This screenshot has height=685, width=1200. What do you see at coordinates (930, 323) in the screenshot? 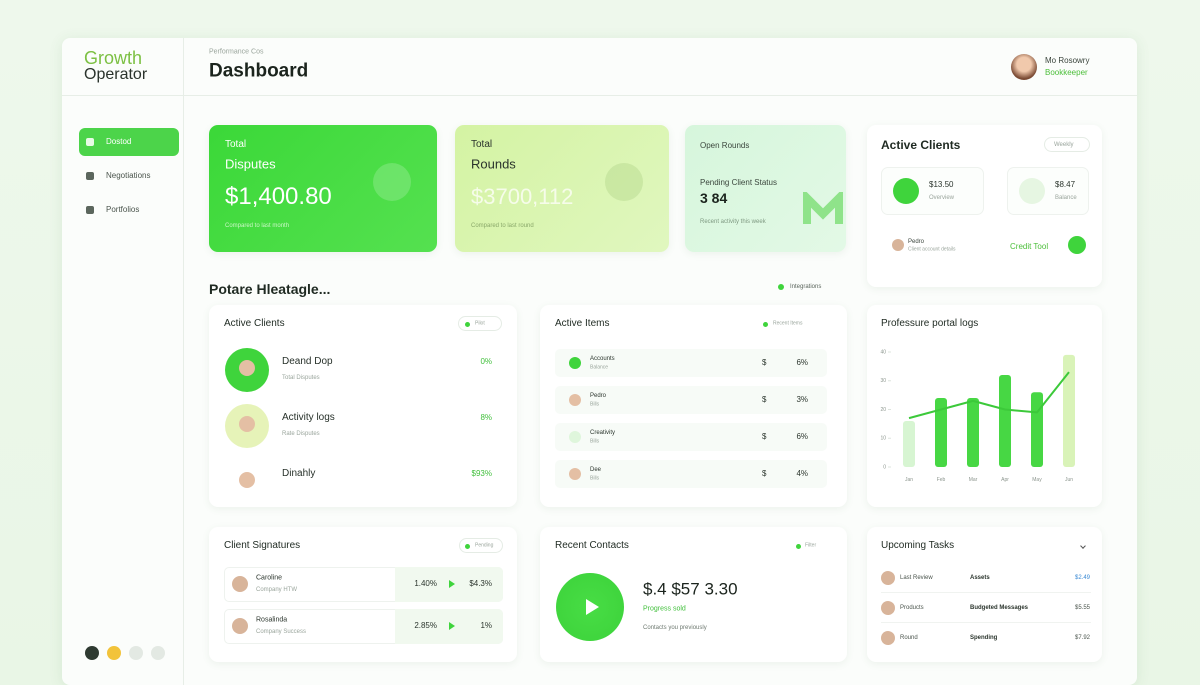
I see `chart-title: Professure portal logs` at bounding box center [930, 323].